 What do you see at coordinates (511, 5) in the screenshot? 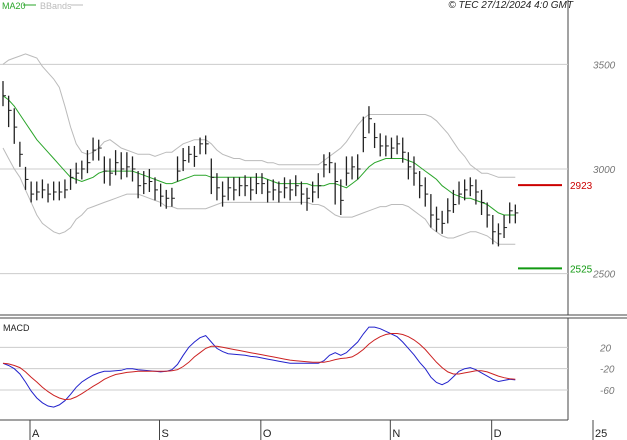
I see `copyright: © TEC 27/12/2024 4:0 GMT` at bounding box center [511, 5].